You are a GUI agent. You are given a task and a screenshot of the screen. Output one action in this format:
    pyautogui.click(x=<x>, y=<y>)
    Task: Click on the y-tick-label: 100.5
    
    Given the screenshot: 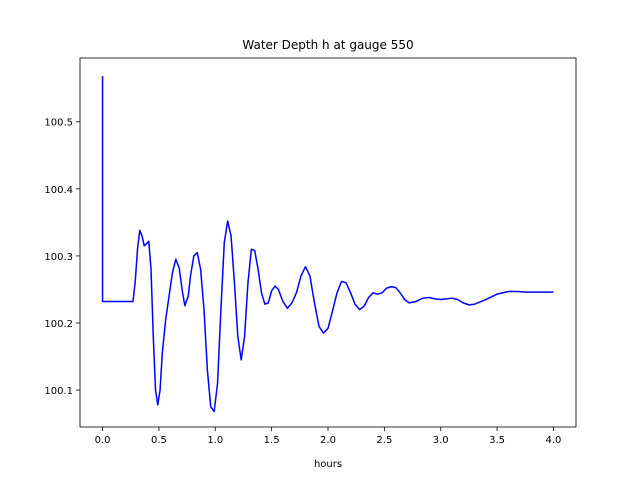 What is the action you would take?
    pyautogui.click(x=58, y=123)
    